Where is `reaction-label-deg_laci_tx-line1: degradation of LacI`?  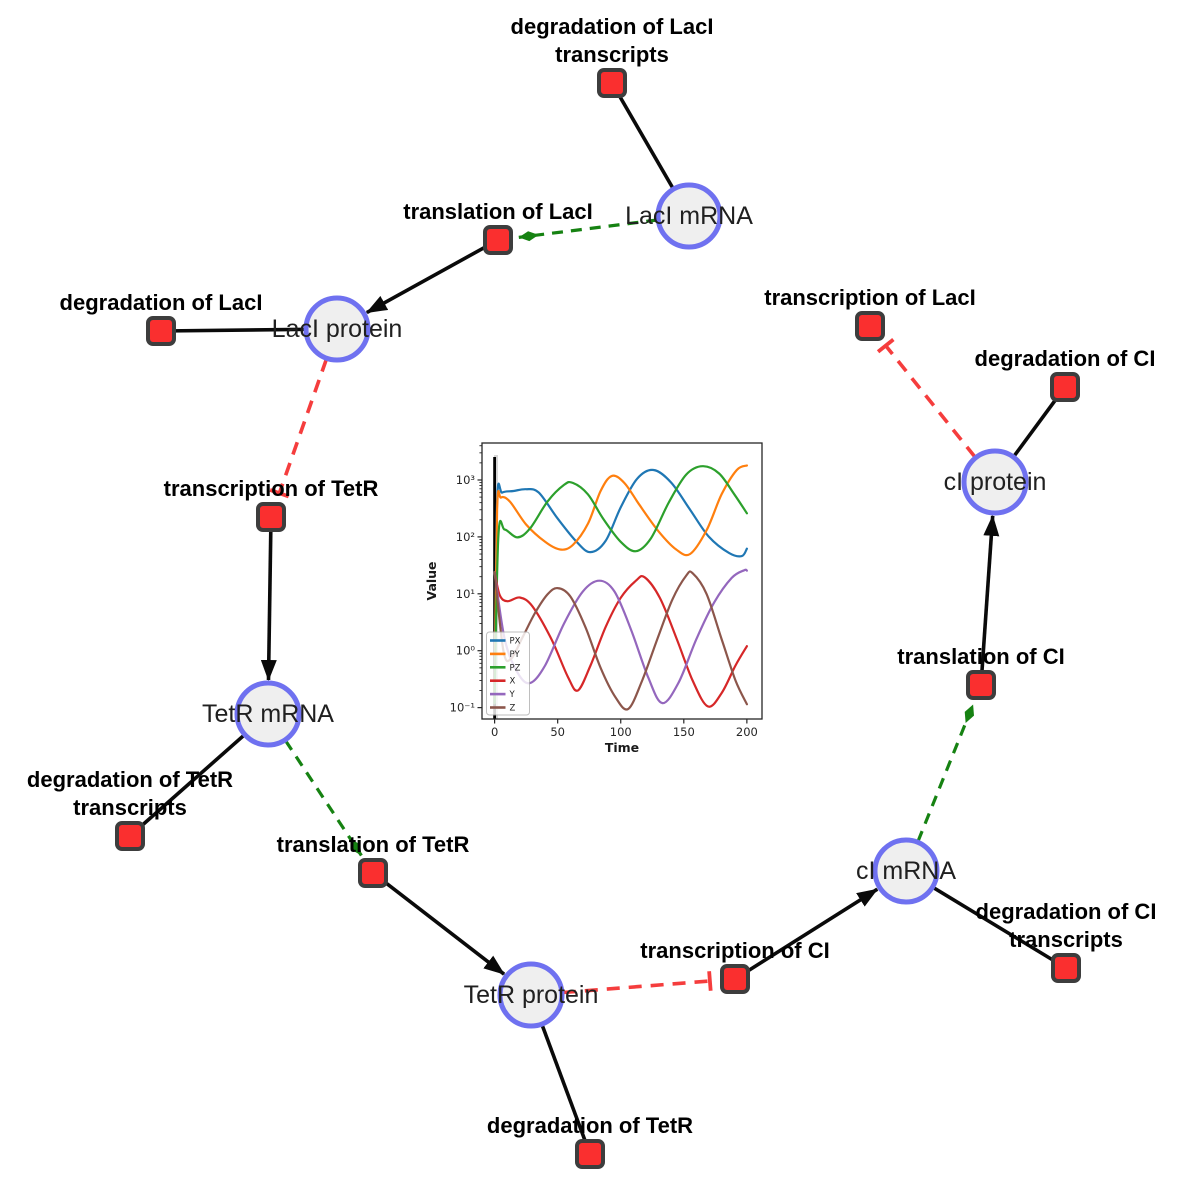
reaction-label-deg_laci_tx-line1: degradation of LacI is located at coordinates (612, 26).